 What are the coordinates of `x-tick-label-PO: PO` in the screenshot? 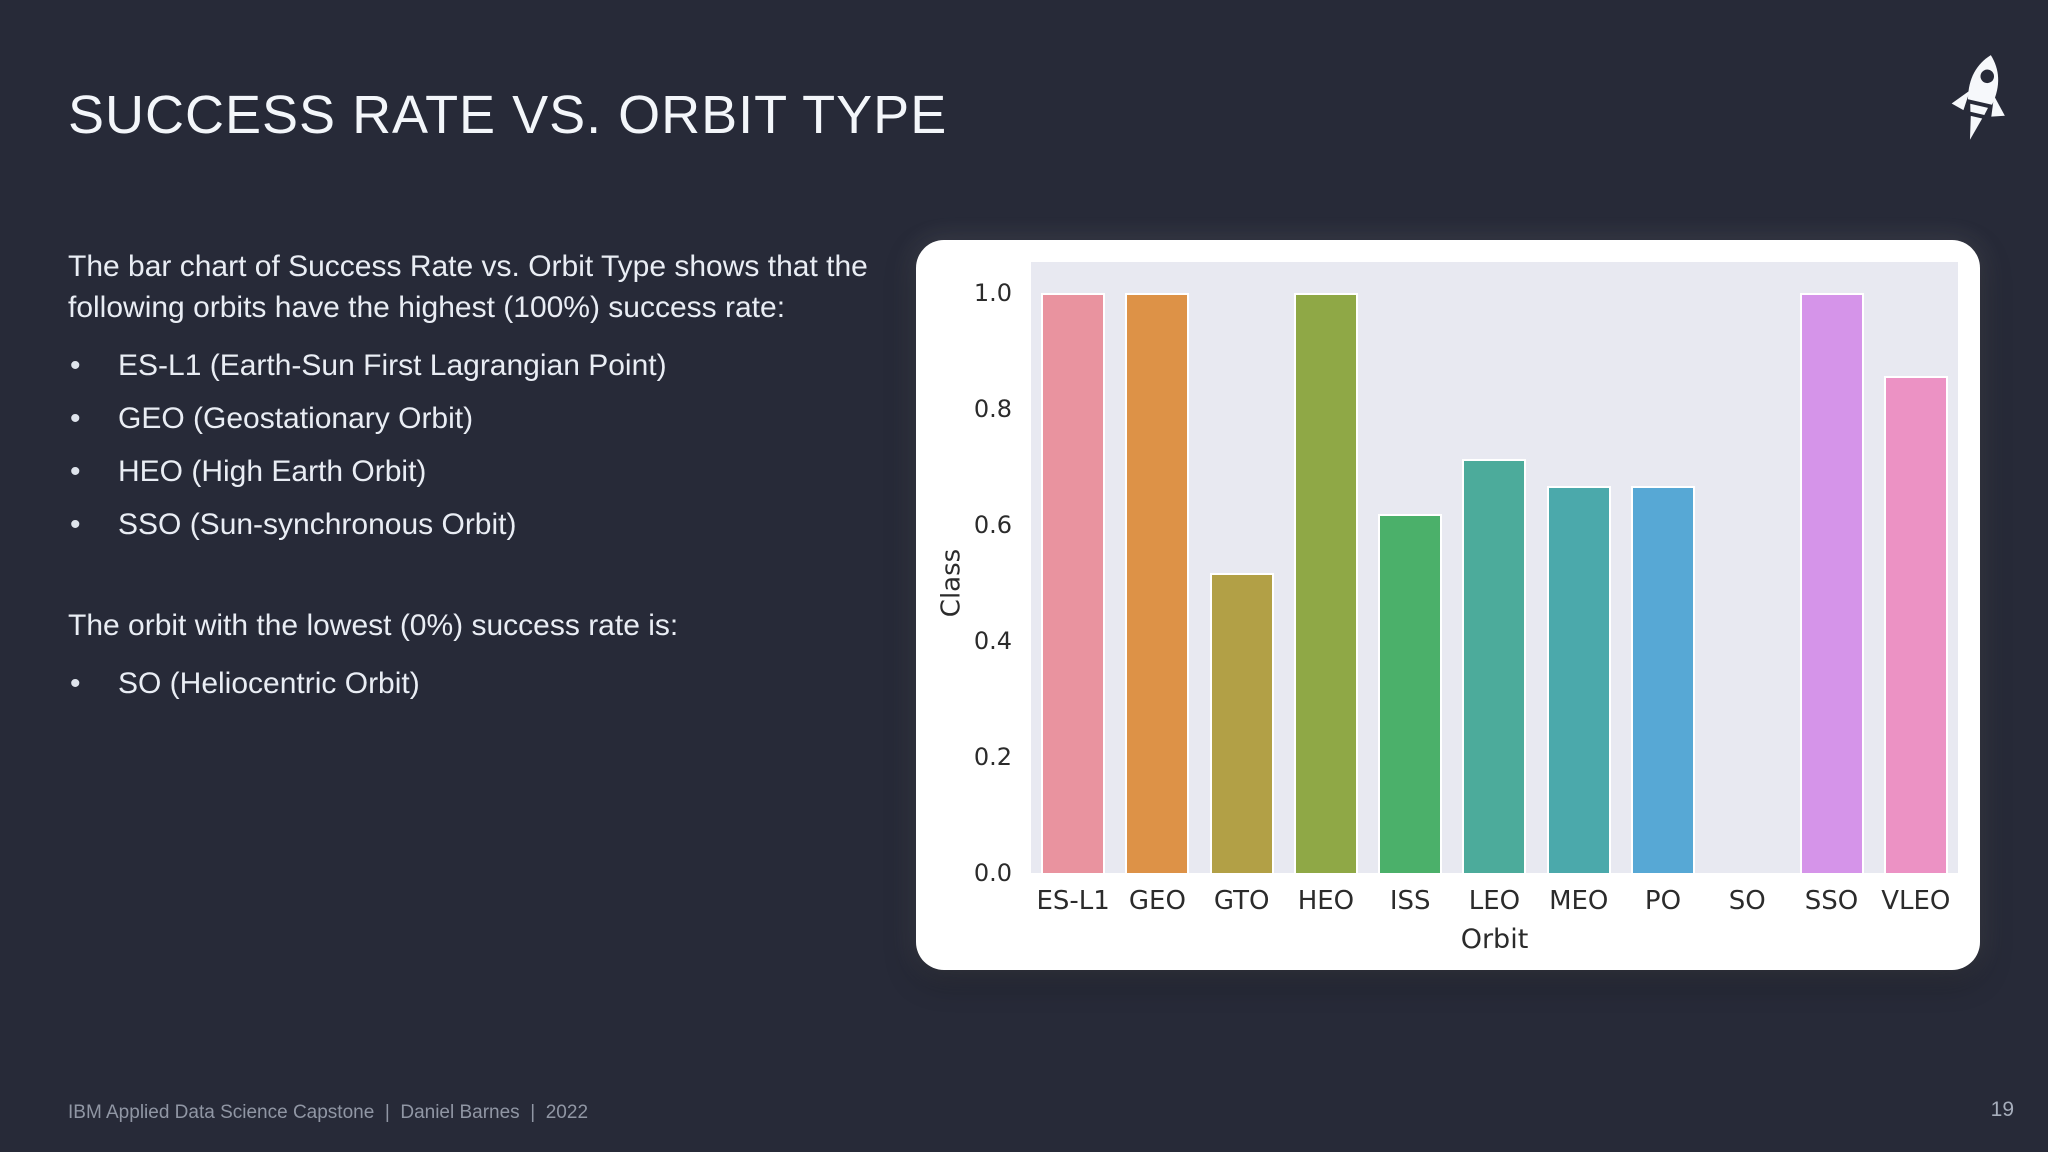 It's located at (1663, 901).